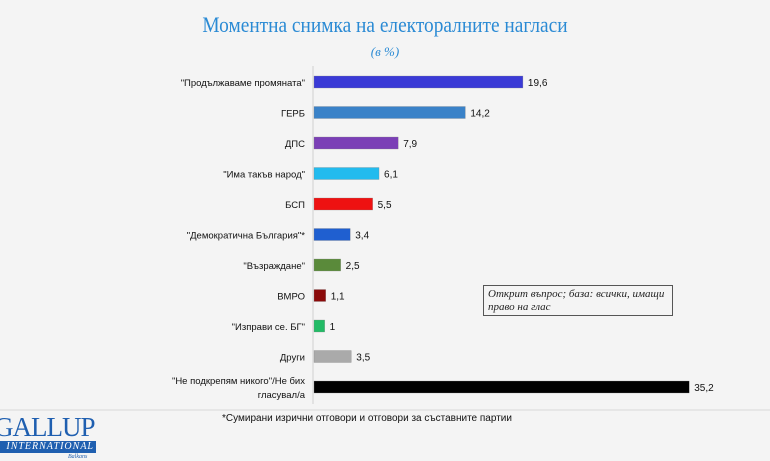  Describe the element at coordinates (385, 51) in the screenshot. I see `chart-subtitle: (в %)` at that location.